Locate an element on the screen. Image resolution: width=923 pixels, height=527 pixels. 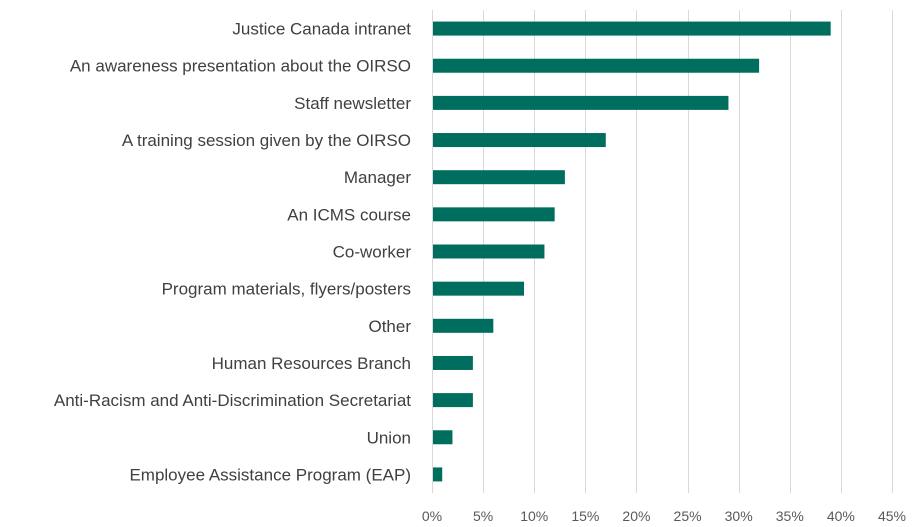
category-label: Manager is located at coordinates (377, 177).